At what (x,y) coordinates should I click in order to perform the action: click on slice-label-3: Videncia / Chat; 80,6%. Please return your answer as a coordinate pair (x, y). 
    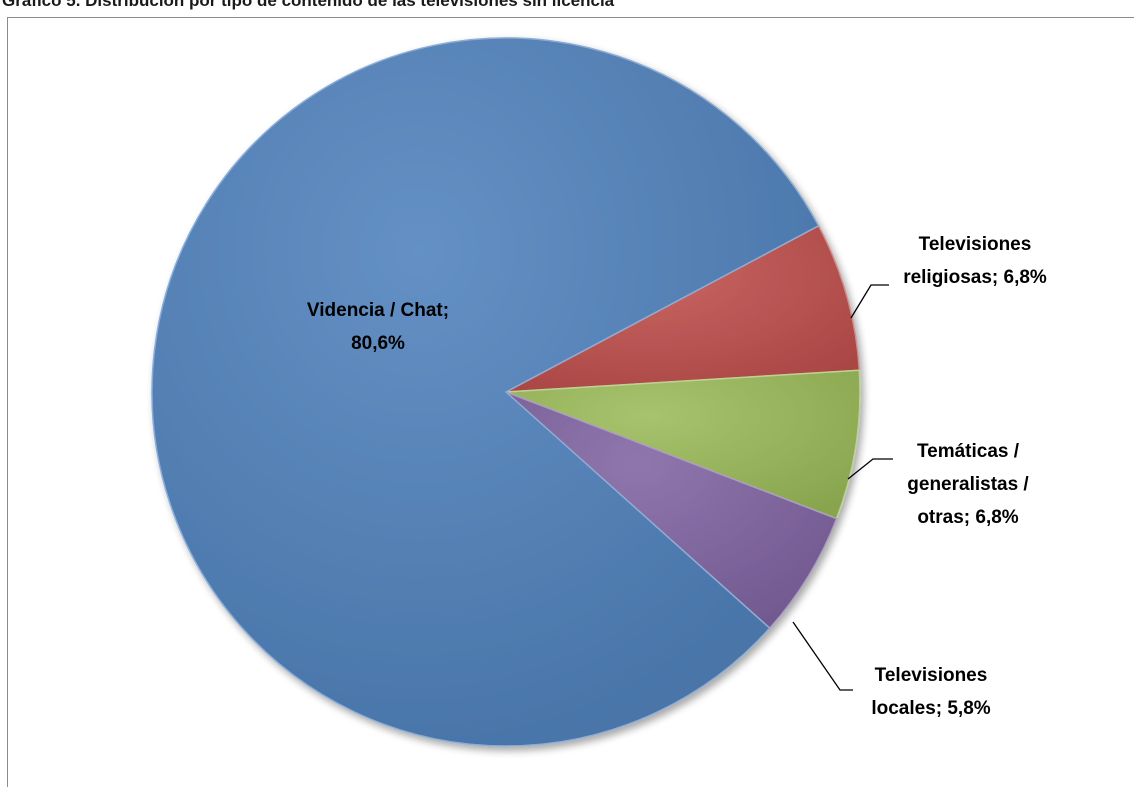
    Looking at the image, I should click on (378, 327).